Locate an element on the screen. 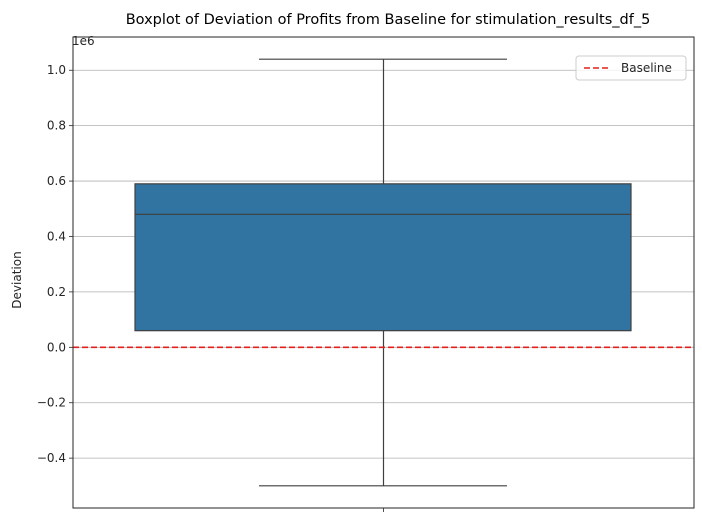  legend-frame is located at coordinates (631, 68).